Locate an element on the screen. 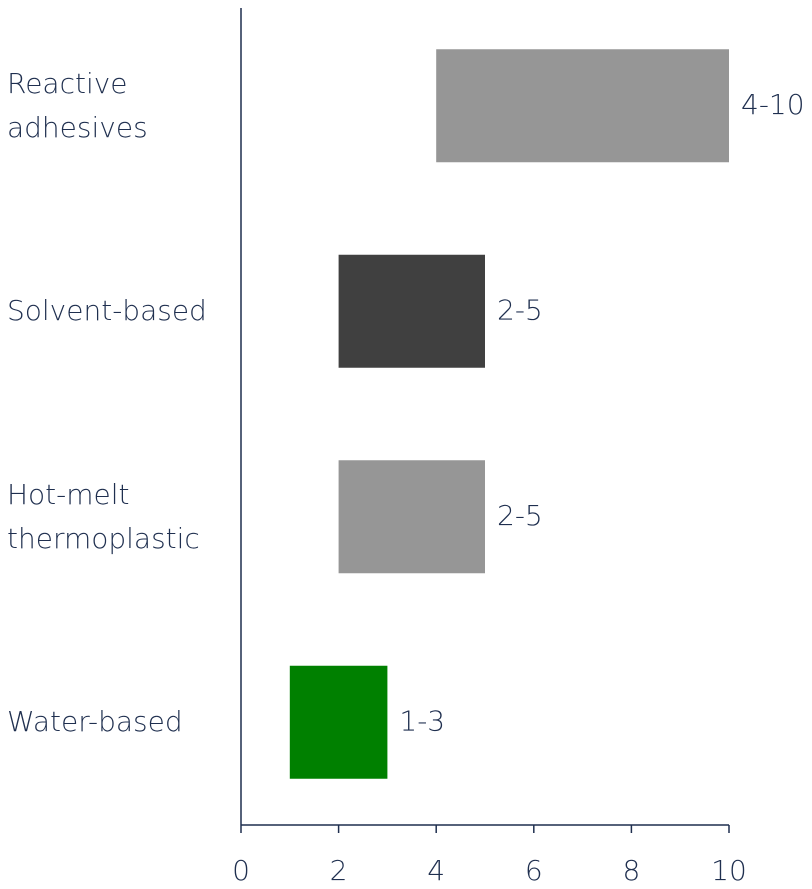 Image resolution: width=812 pixels, height=889 pixels. category-label: Water-based is located at coordinates (95, 722).